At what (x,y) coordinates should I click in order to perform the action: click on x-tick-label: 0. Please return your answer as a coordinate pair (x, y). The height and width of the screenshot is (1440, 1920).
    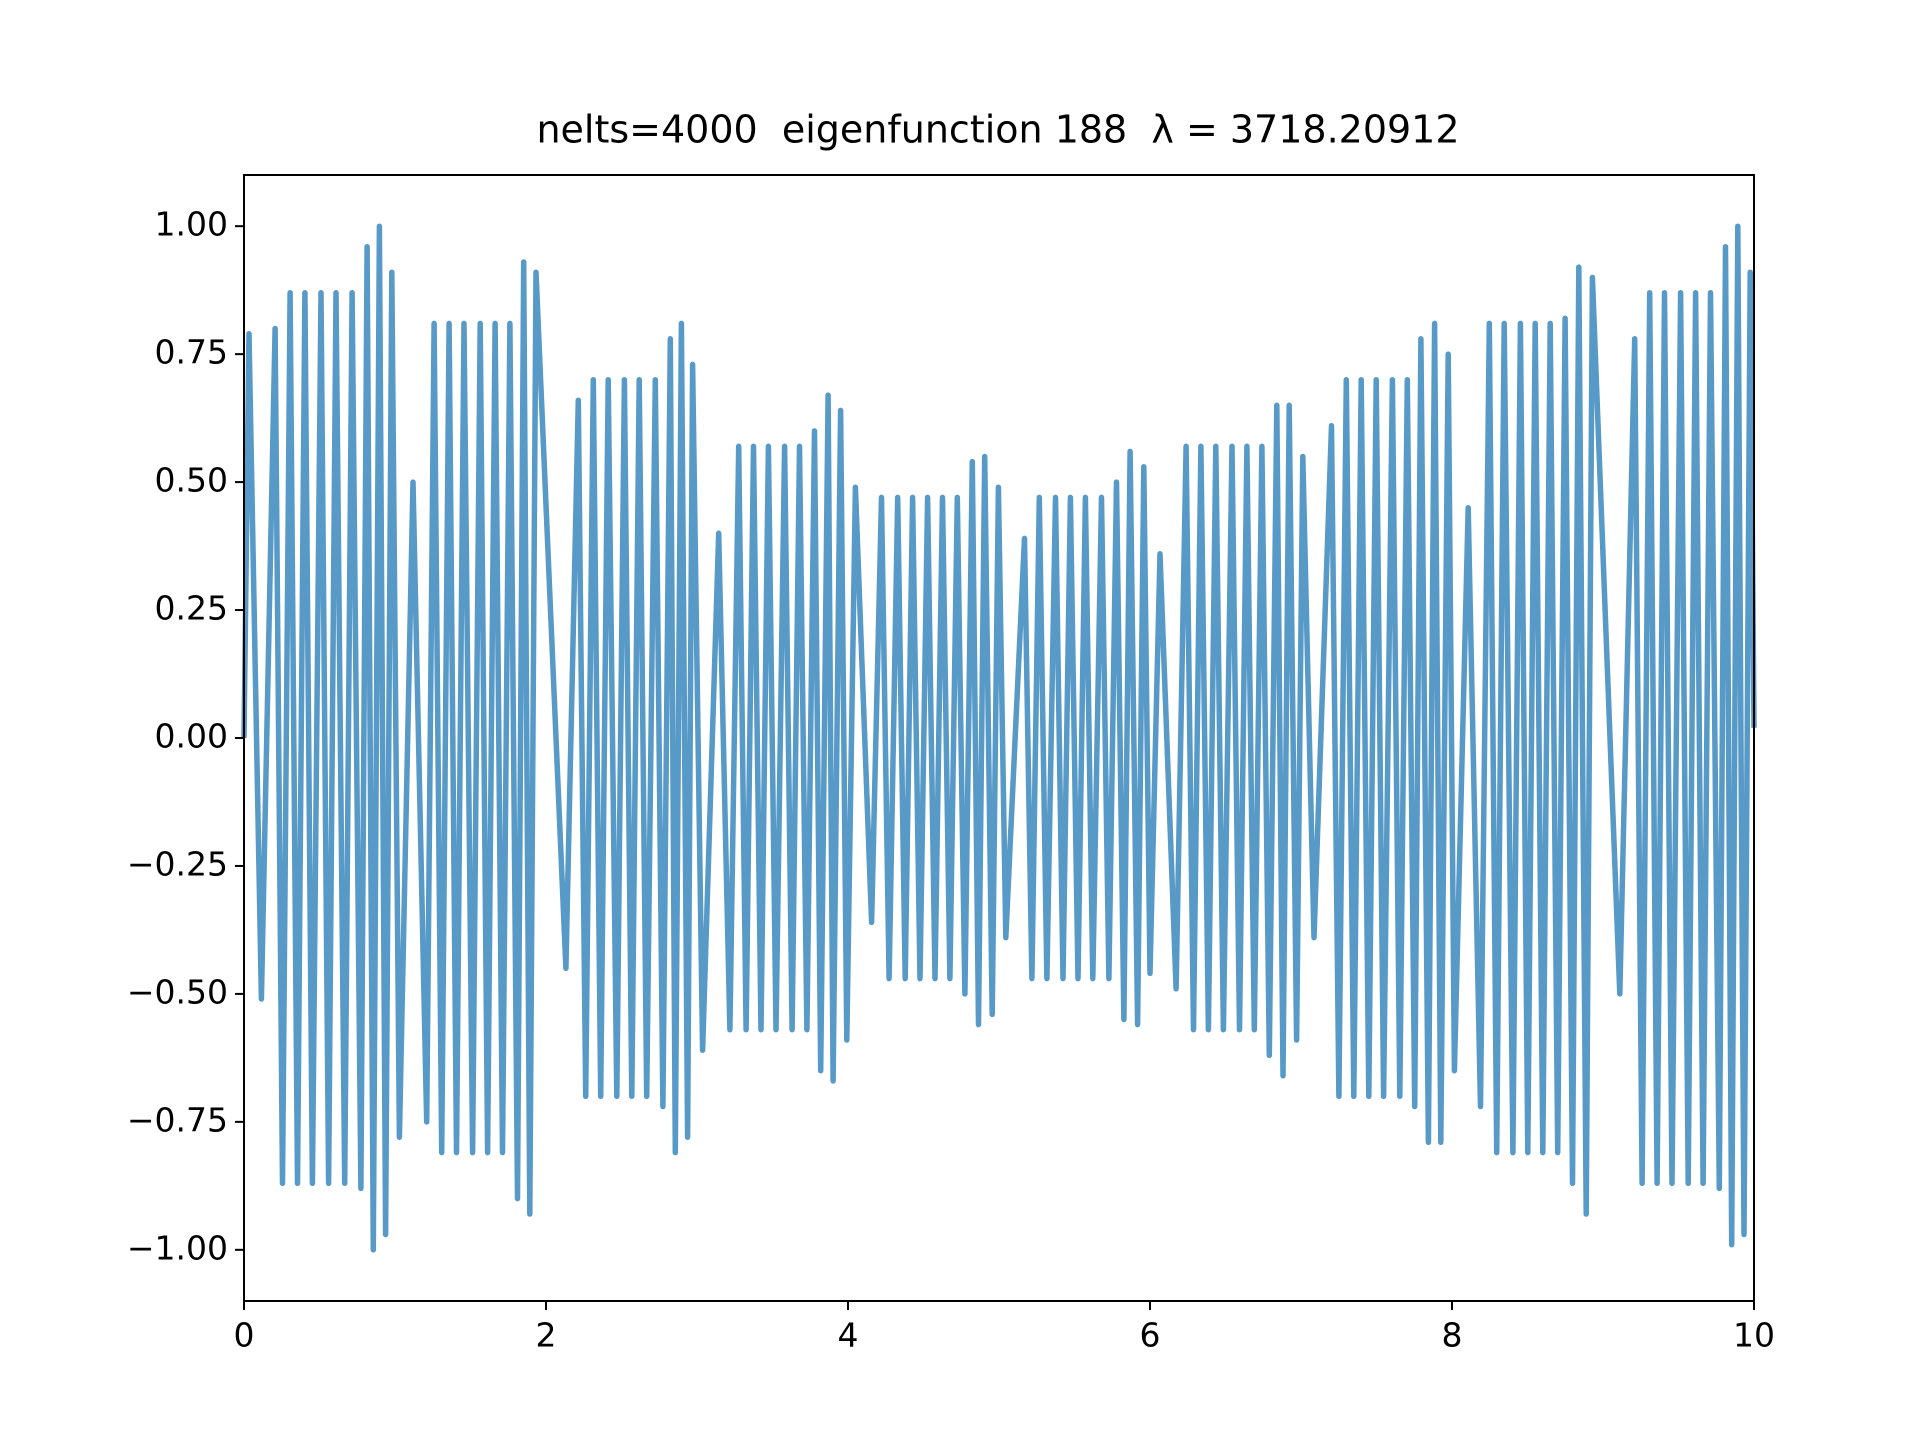
    Looking at the image, I should click on (244, 1335).